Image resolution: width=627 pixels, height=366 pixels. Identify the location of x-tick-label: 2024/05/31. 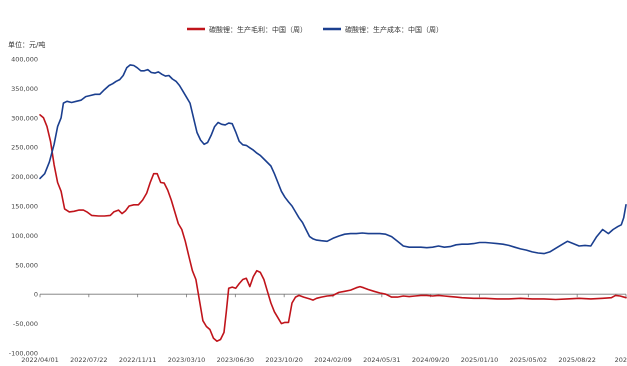
(381, 359).